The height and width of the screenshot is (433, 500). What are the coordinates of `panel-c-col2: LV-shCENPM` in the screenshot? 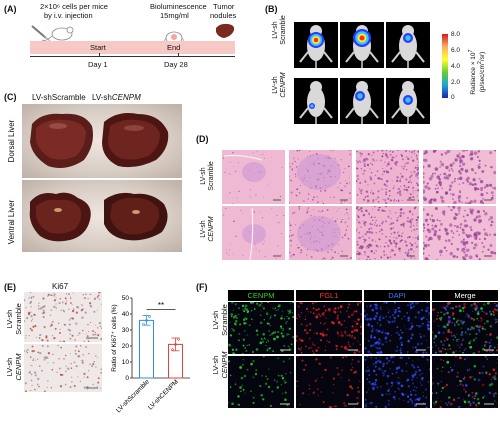 It's located at (116, 97).